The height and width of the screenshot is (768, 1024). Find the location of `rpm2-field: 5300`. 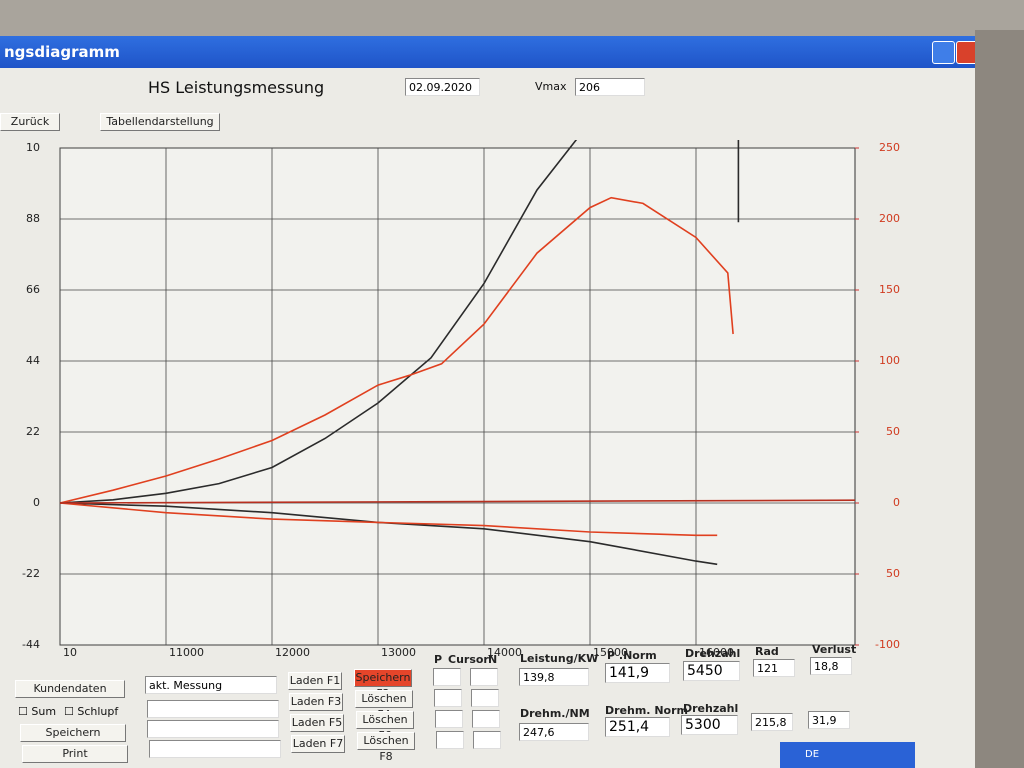

rpm2-field: 5300 is located at coordinates (709, 725).